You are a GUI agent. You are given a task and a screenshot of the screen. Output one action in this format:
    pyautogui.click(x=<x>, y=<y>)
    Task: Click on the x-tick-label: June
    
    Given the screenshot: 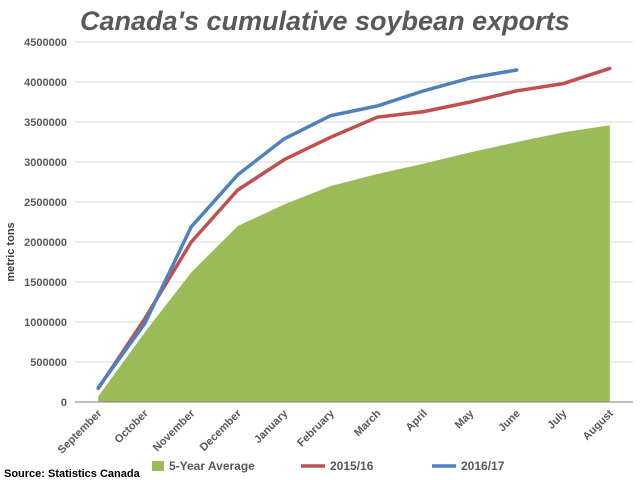 What is the action you would take?
    pyautogui.click(x=509, y=421)
    